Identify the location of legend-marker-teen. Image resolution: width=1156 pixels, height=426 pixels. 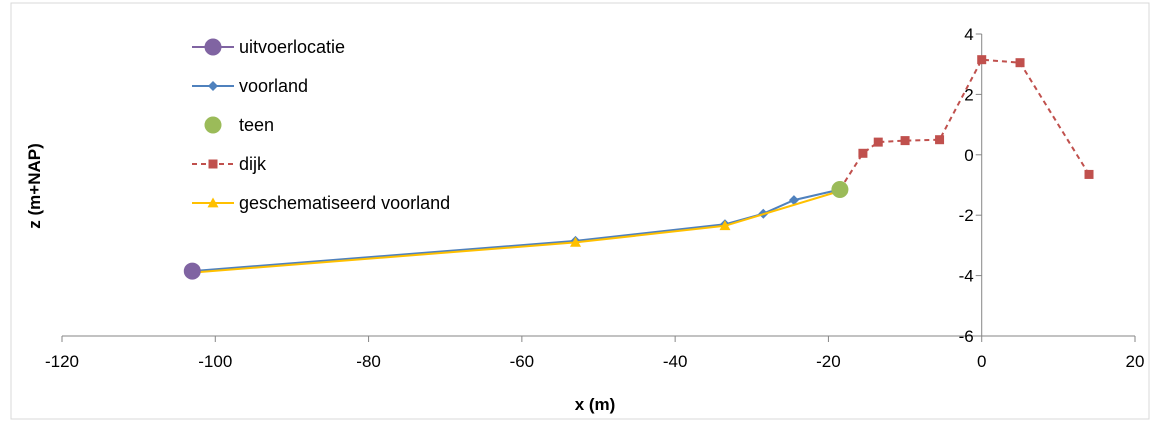
(213, 125).